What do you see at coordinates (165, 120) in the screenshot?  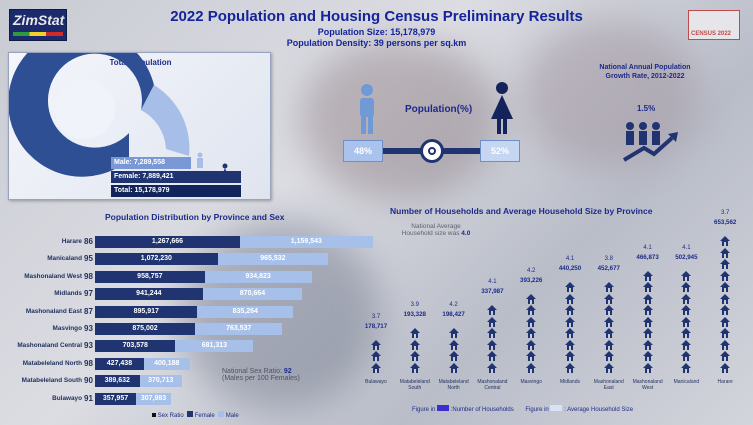 I see `female-ring` at bounding box center [165, 120].